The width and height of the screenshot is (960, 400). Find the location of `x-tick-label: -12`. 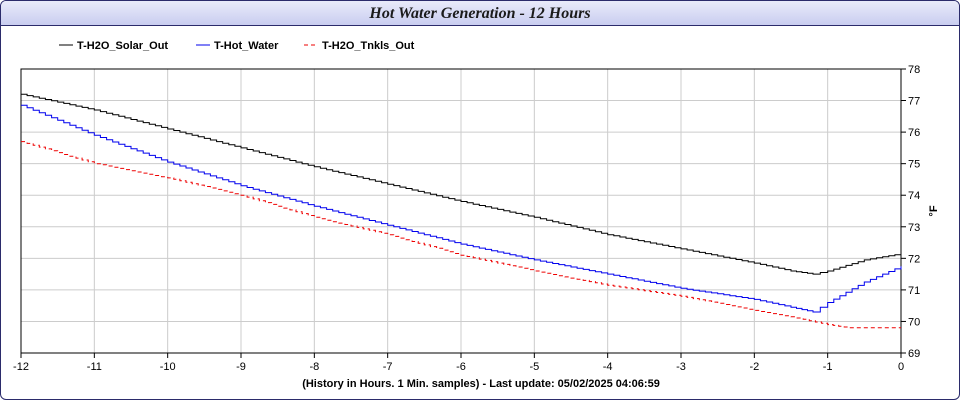

x-tick-label: -12 is located at coordinates (21, 367).